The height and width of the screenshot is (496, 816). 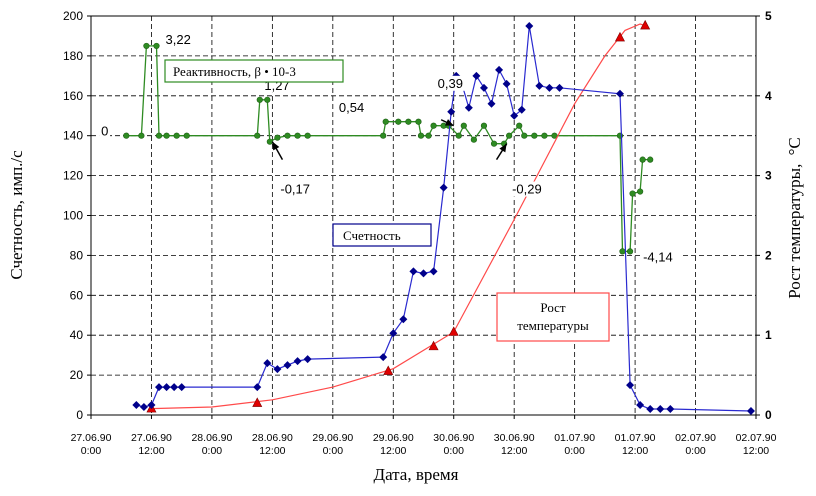 I want to click on legend-box-counts, so click(x=382, y=235).